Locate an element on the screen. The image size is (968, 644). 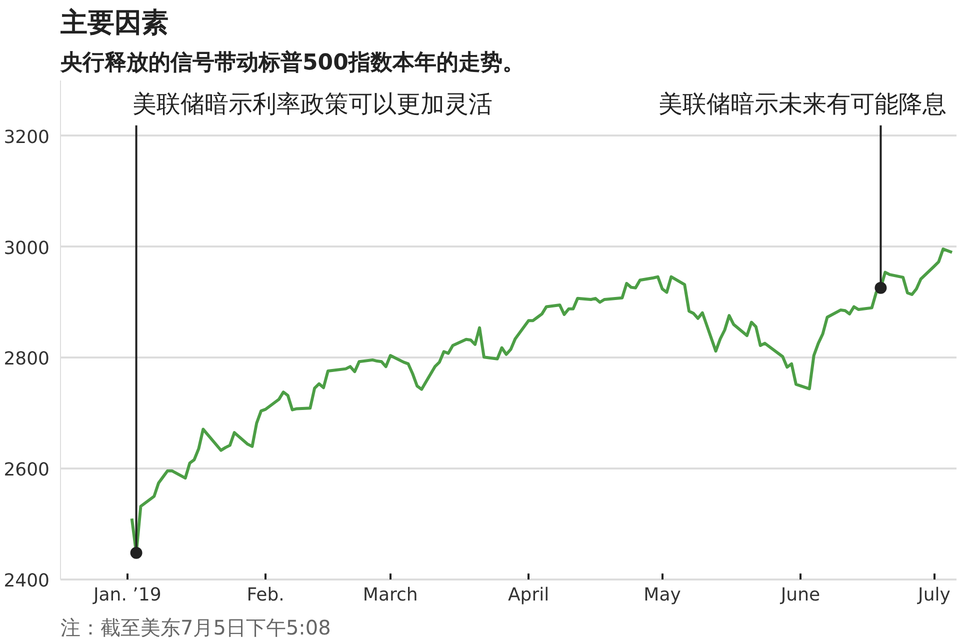
x-tick-label: May is located at coordinates (663, 595).